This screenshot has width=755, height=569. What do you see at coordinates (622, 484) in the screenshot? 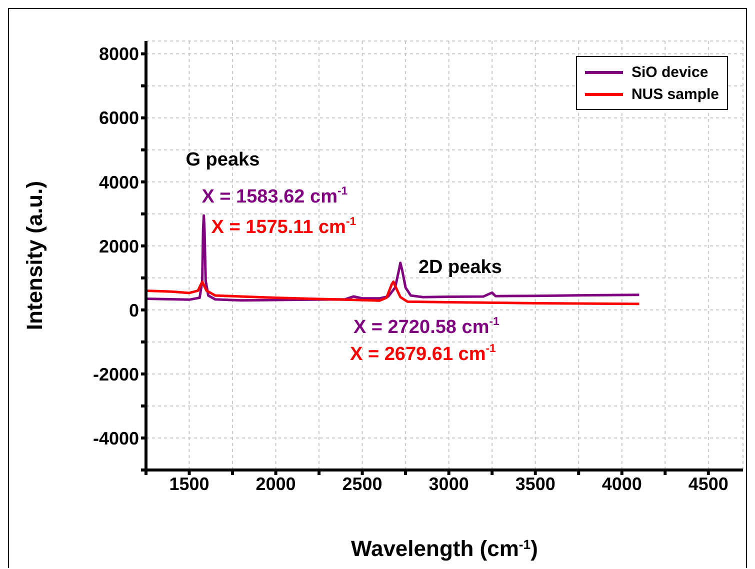
I see `x-tick-label: 4000` at bounding box center [622, 484].